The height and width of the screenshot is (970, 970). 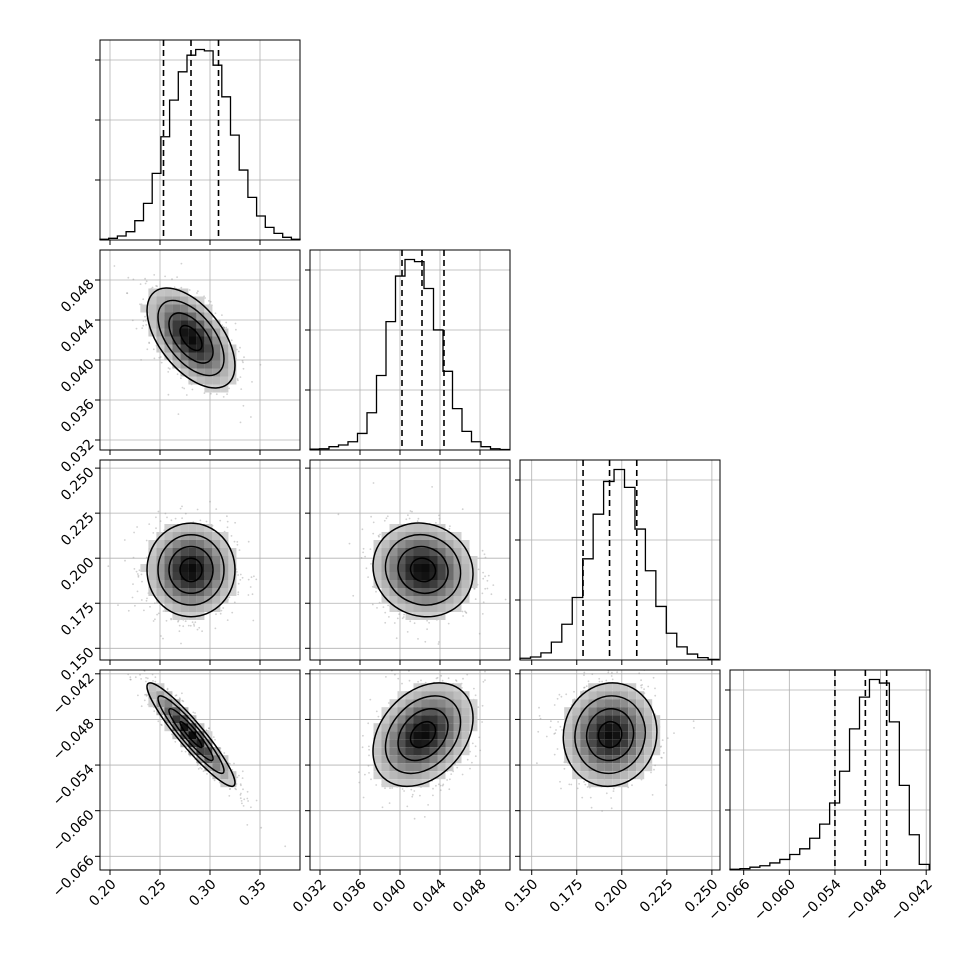 What do you see at coordinates (820, 796) in the screenshot?
I see `histogram-panel-3: −0.066−0.060−0.054−0.048−0.042` at bounding box center [820, 796].